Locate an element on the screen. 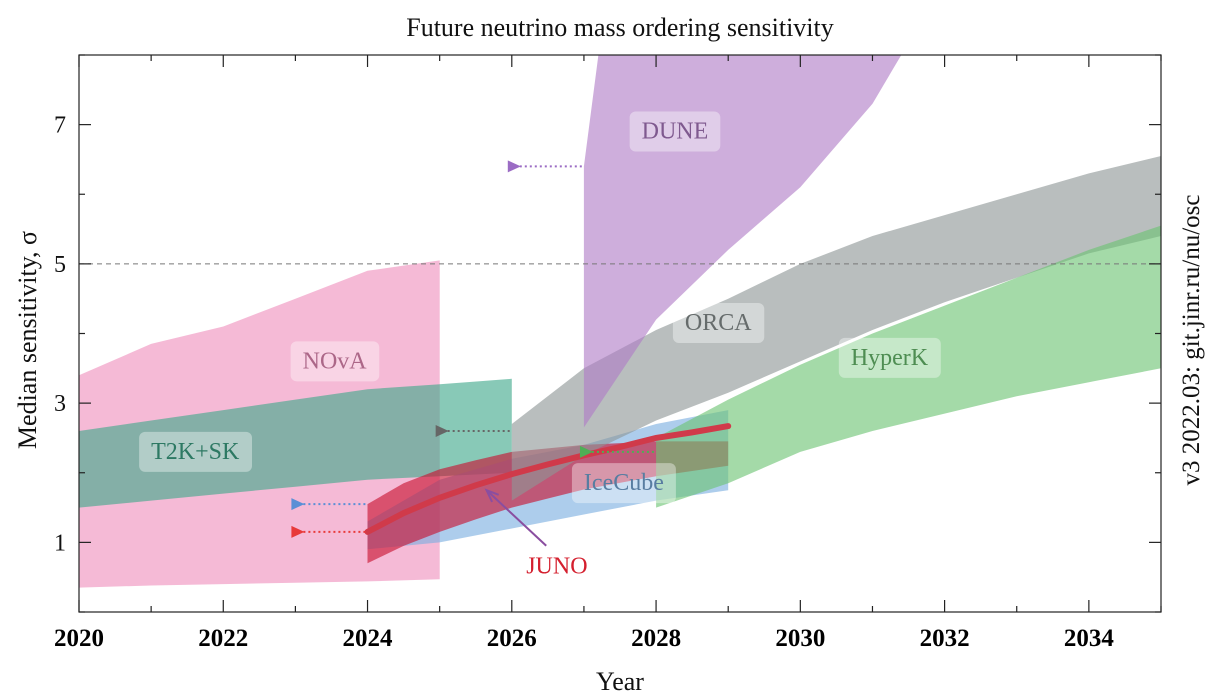 The image size is (1214, 696). x-tick-label: 2032 is located at coordinates (945, 638).